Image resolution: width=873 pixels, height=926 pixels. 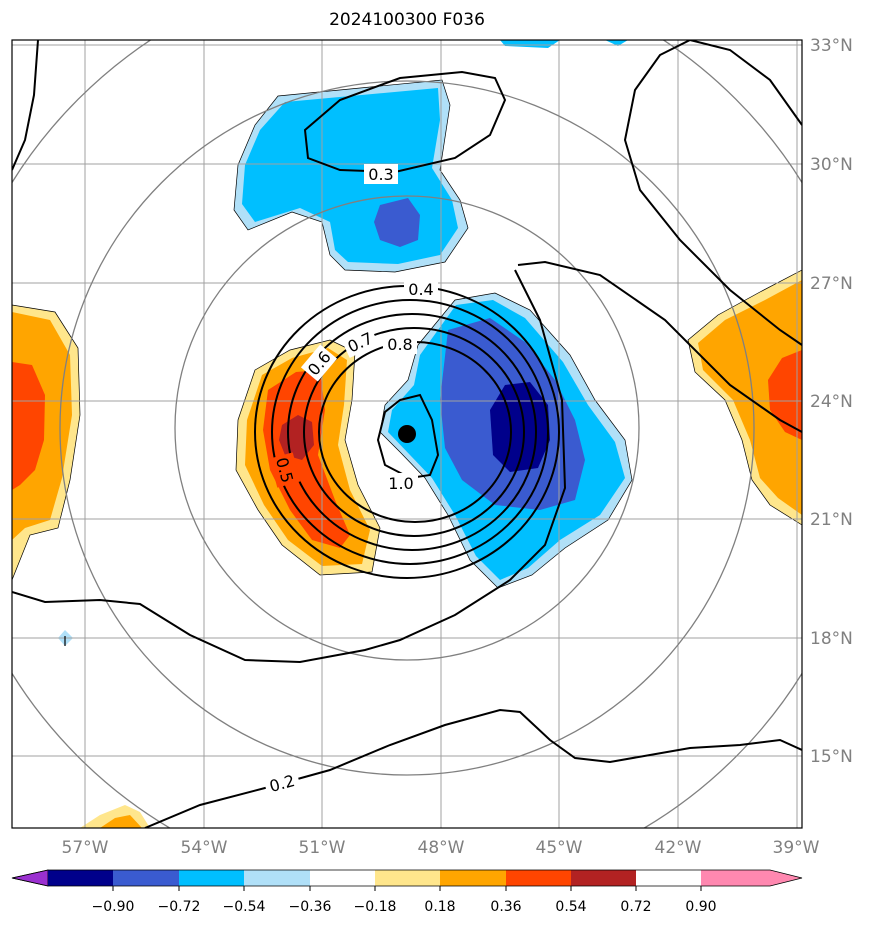 I want to click on colorbar-outline, so click(x=407, y=878).